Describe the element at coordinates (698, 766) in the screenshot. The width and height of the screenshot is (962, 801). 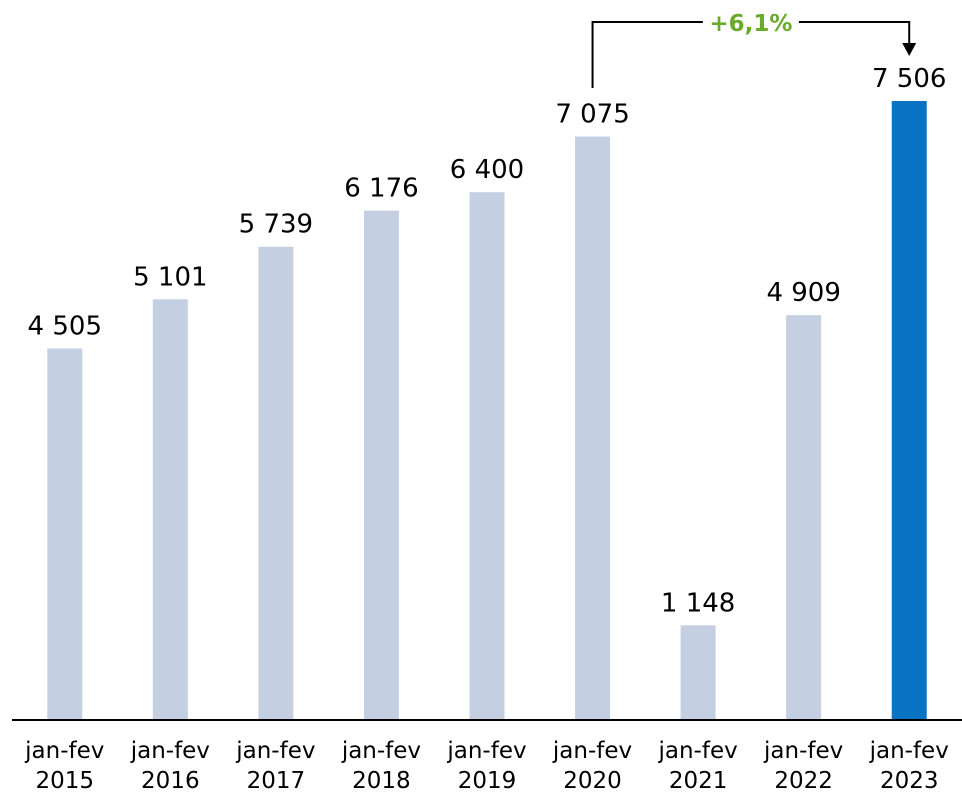
I see `x-tick-label: jan-fev 2021` at that location.